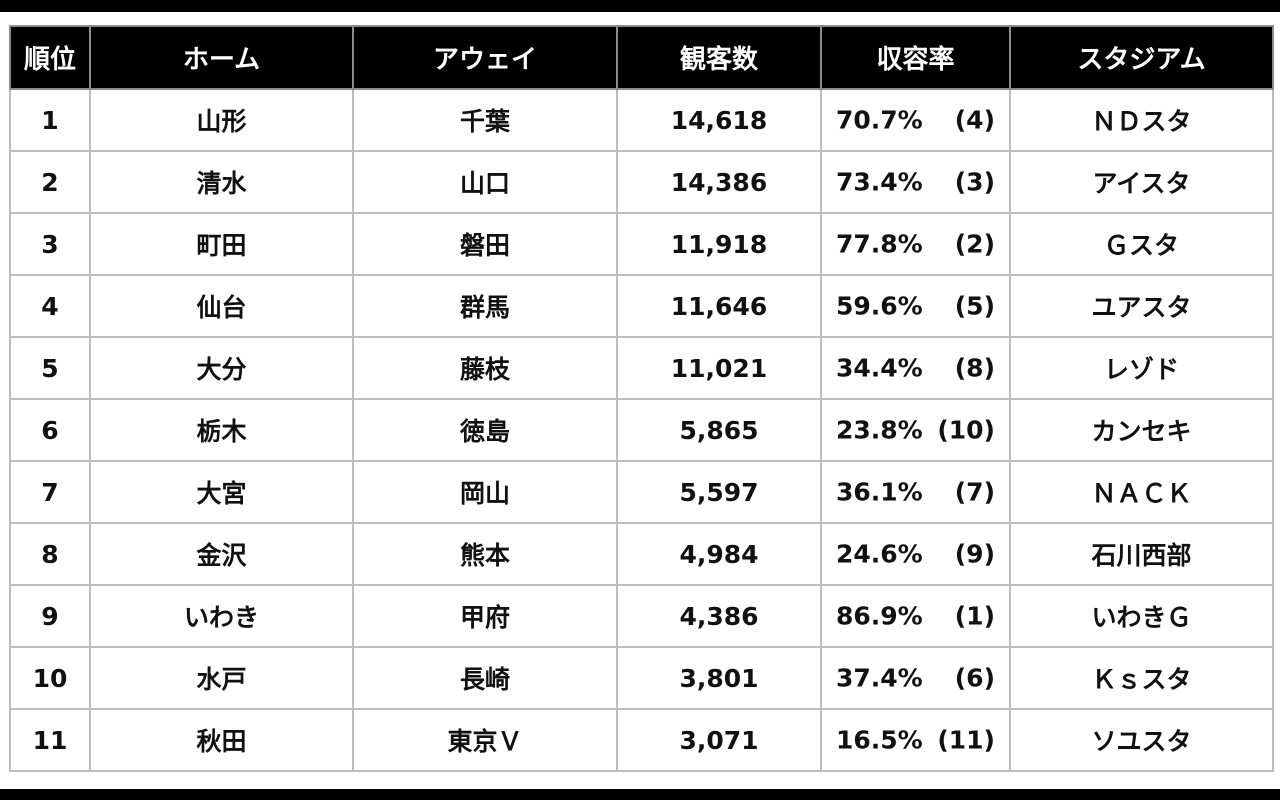 This screenshot has height=800, width=1280. I want to click on cell-away: 徳島, so click(485, 430).